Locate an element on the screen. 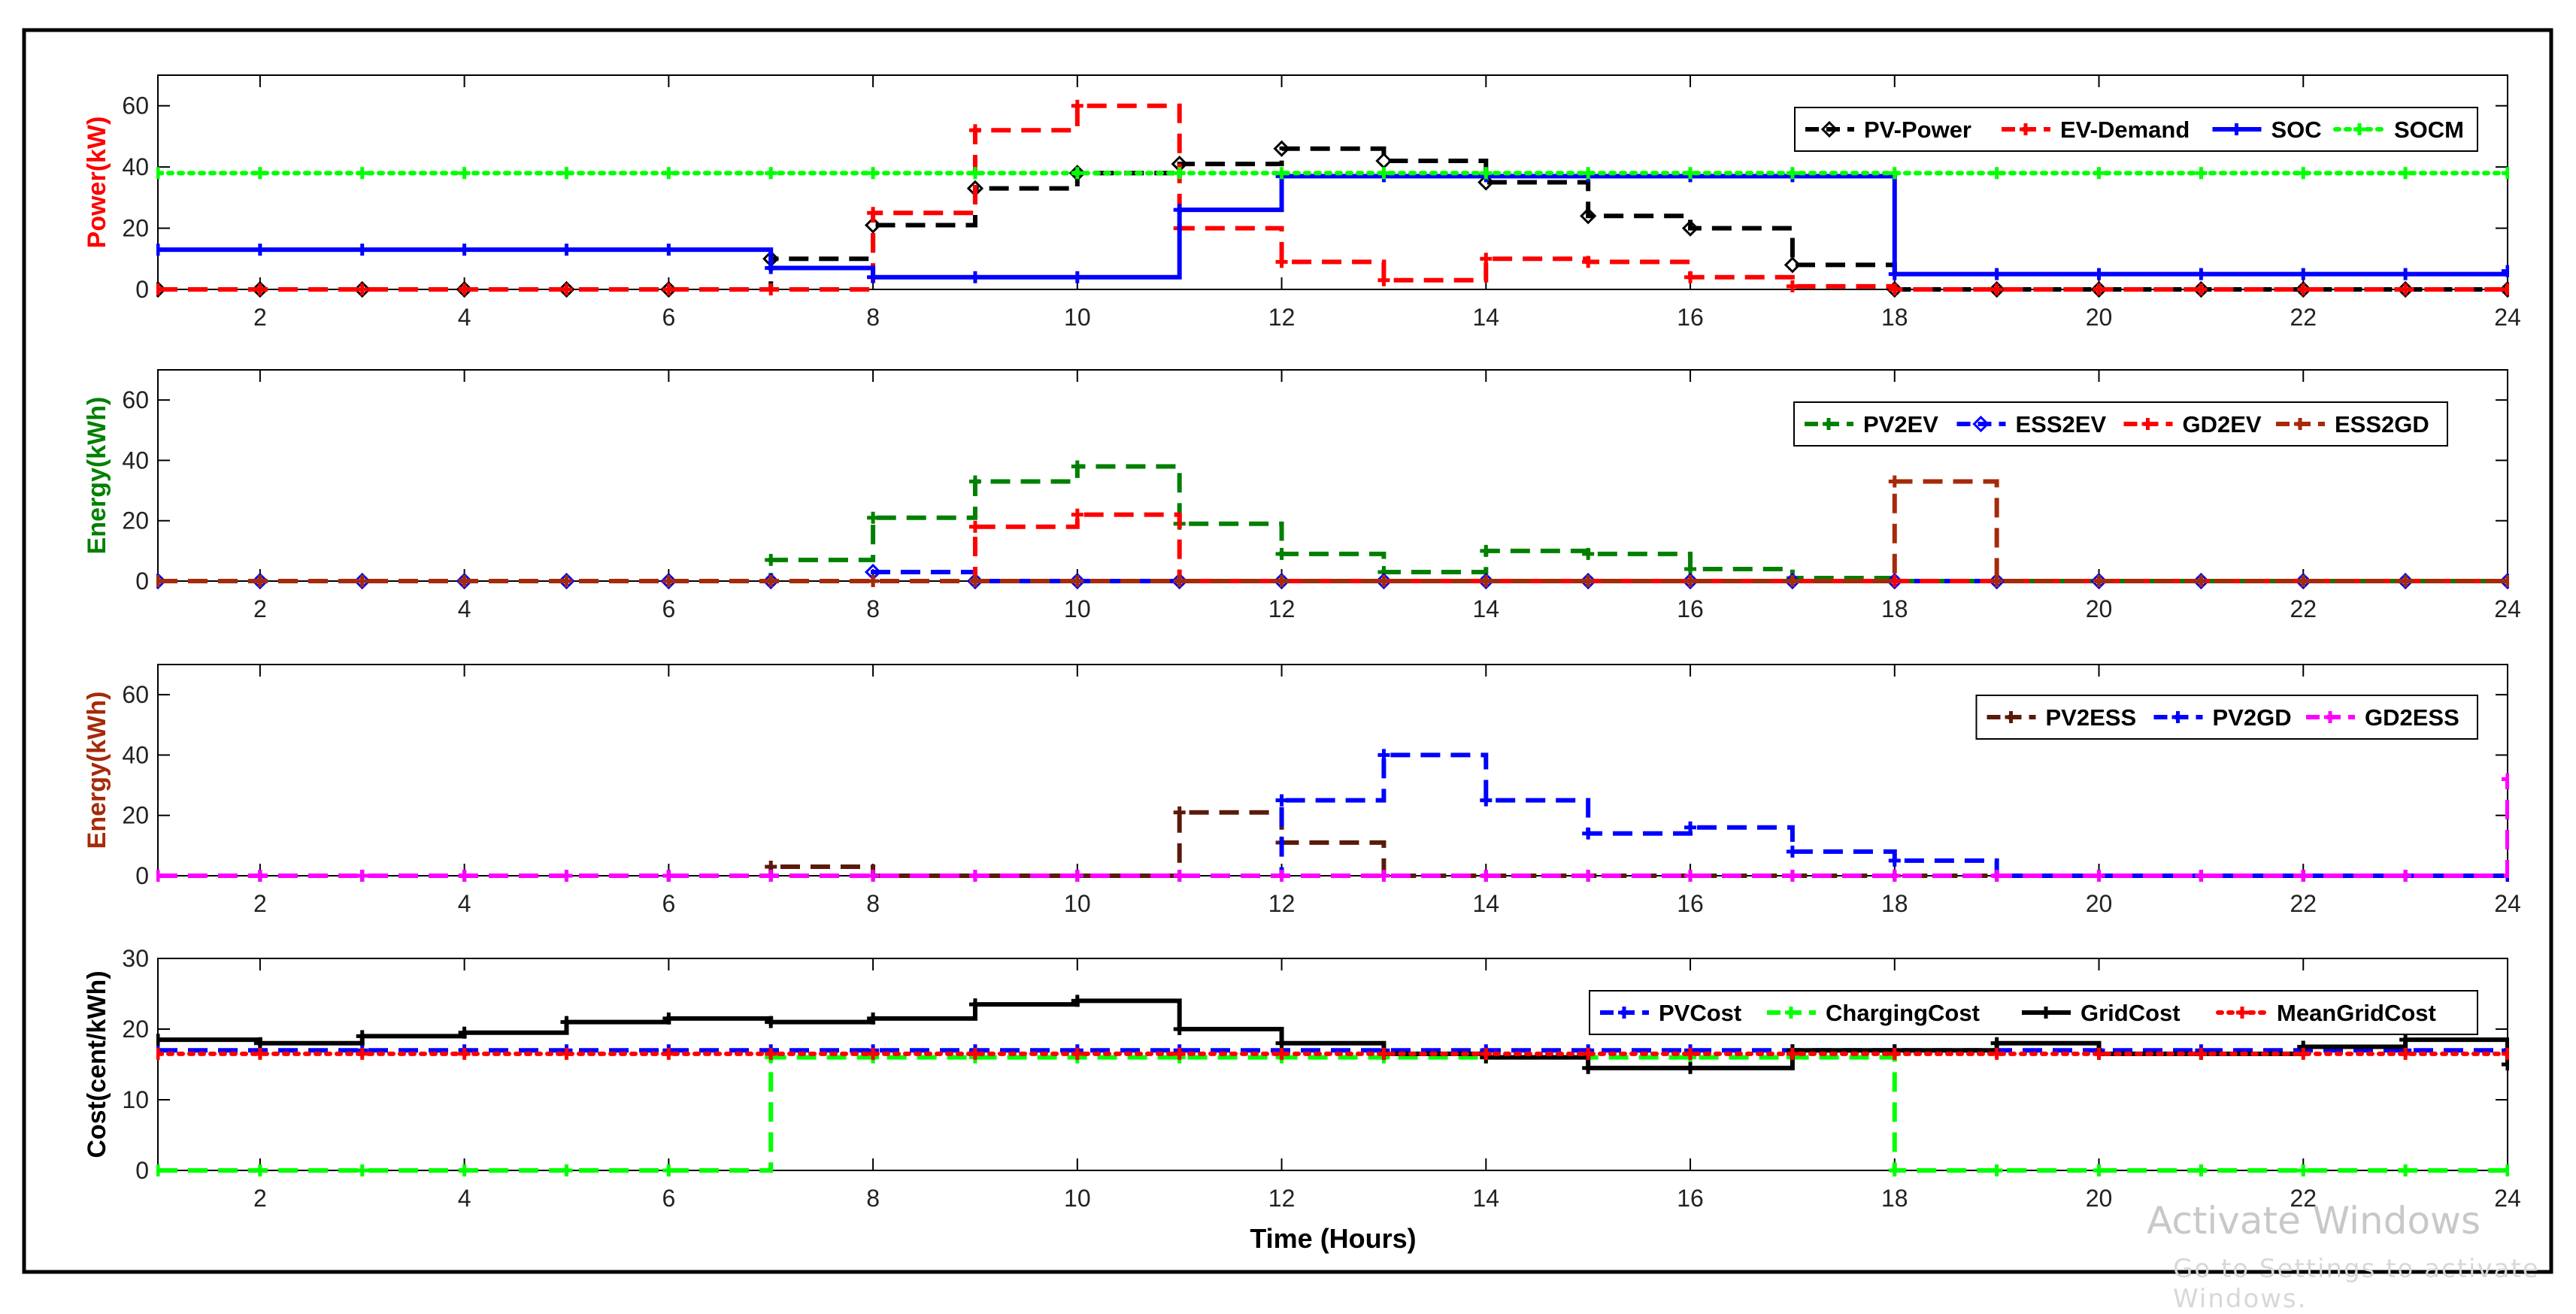 This screenshot has width=2576, height=1314. series-gd2ess is located at coordinates (1332, 827).